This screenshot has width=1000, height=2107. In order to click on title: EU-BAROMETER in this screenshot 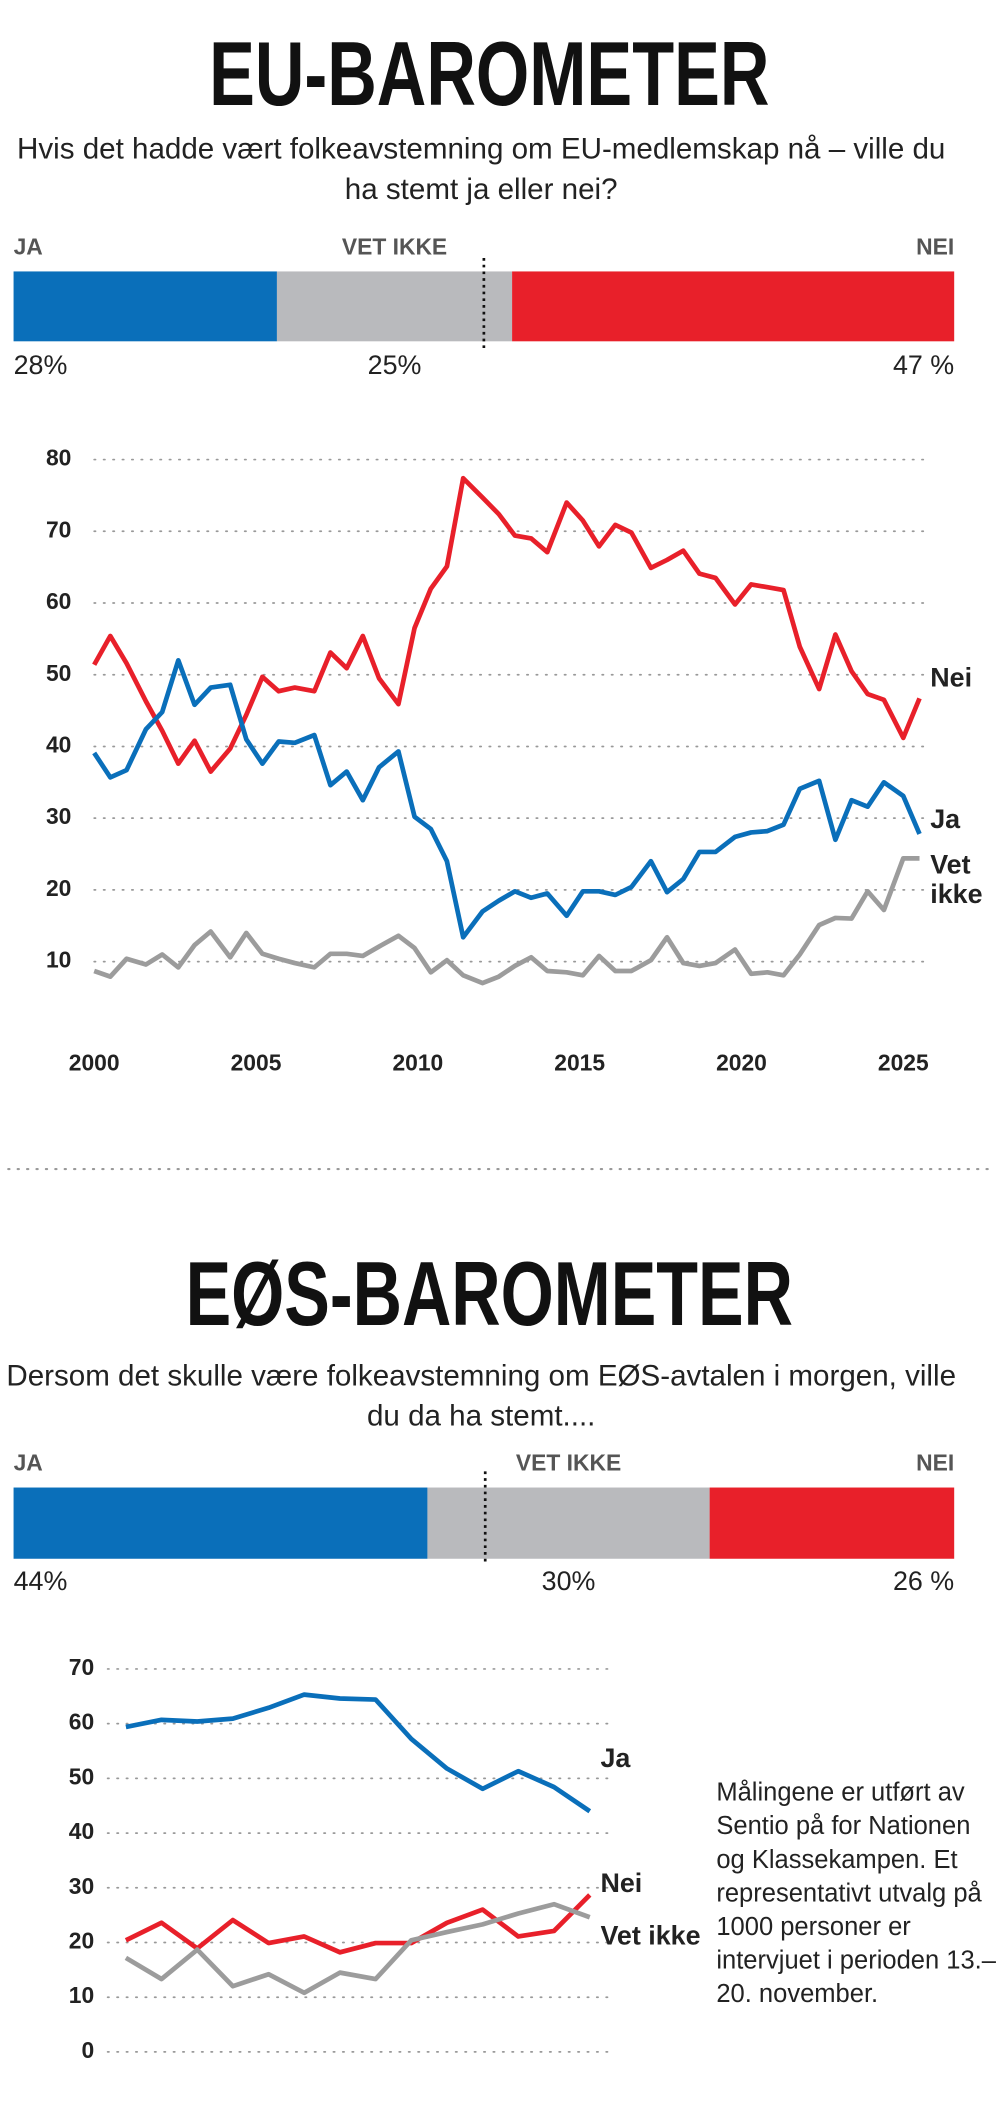, I will do `click(489, 74)`.